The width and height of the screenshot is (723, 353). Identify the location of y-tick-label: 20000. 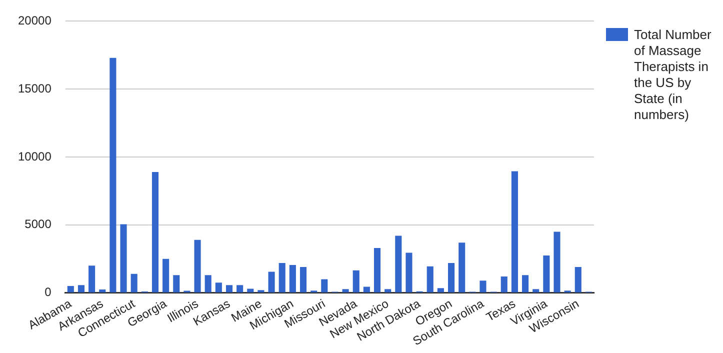
(35, 21).